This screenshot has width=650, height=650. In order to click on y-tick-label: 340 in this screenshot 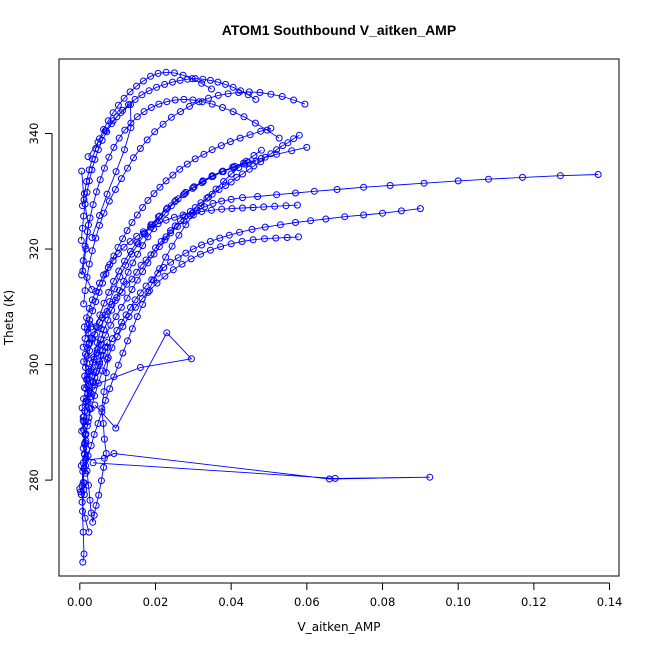, I will do `click(34, 134)`.